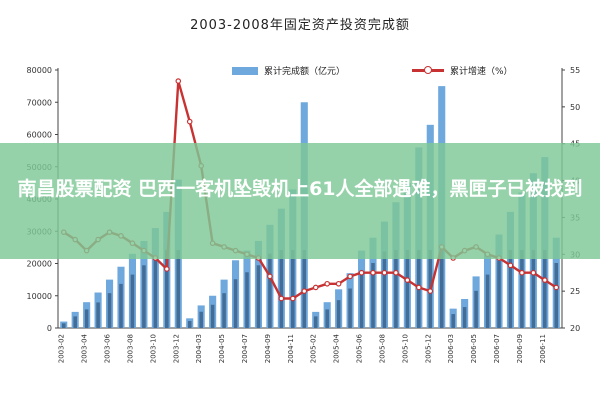  Describe the element at coordinates (575, 328) in the screenshot. I see `right-tick-label: 20` at that location.